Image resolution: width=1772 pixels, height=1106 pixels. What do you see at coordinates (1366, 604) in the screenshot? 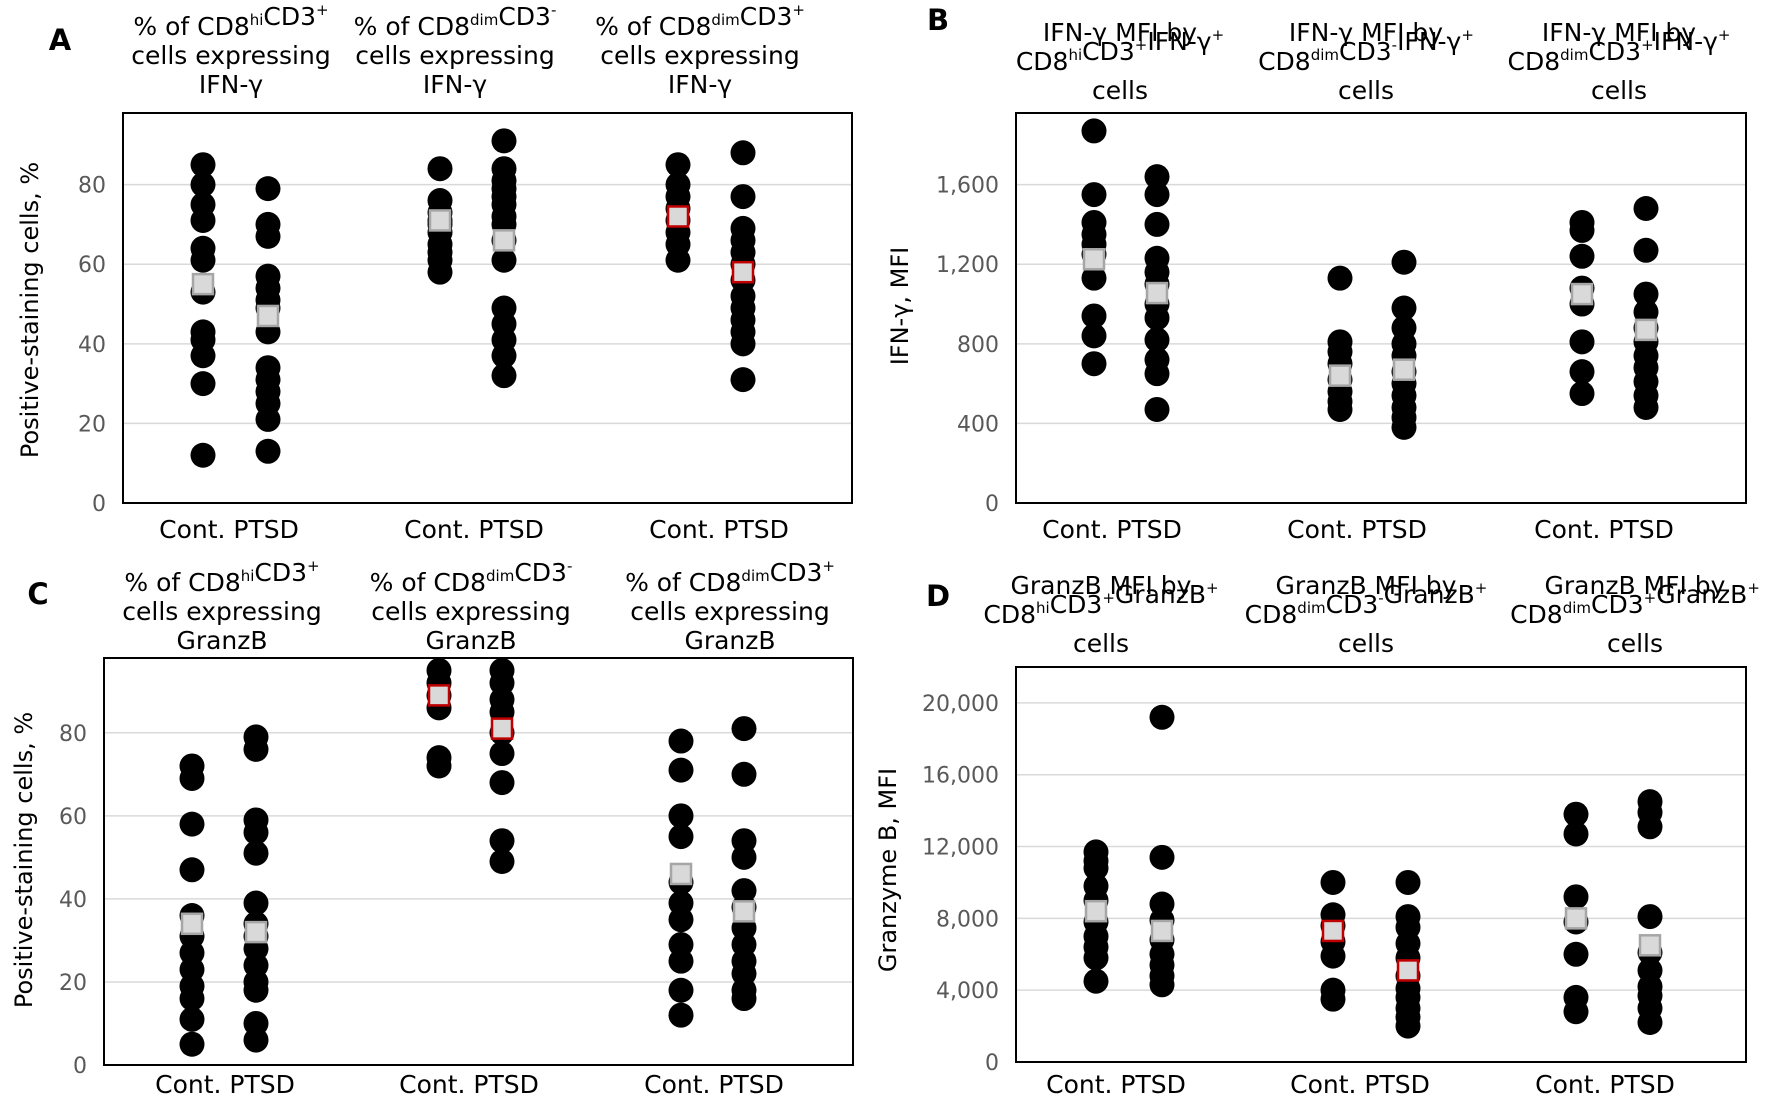
I see `group-title-line: CD8dimCD3-GranzB+` at bounding box center [1366, 604].